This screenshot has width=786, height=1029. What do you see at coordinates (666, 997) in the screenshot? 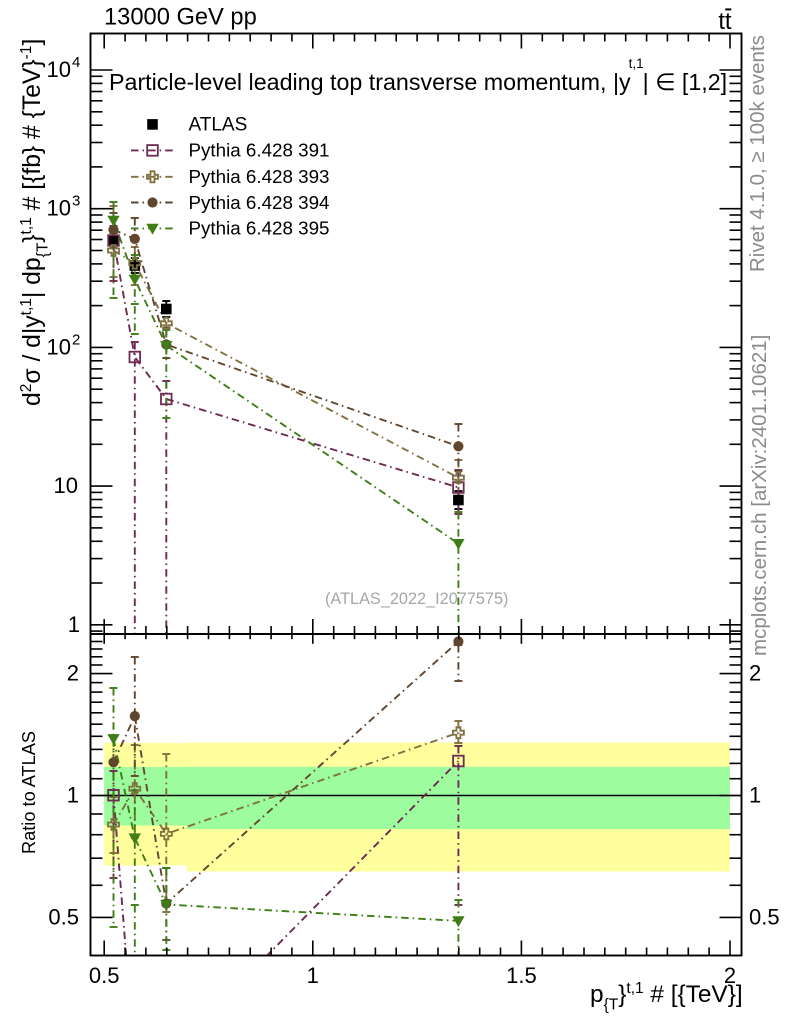
I see `svg-text: p{T}t,1 # [{TeV}]` at bounding box center [666, 997].